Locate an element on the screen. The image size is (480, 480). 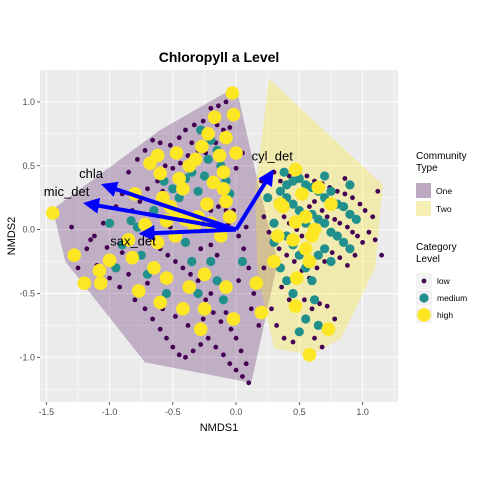
legend-key-bg is located at coordinates (423, 190).